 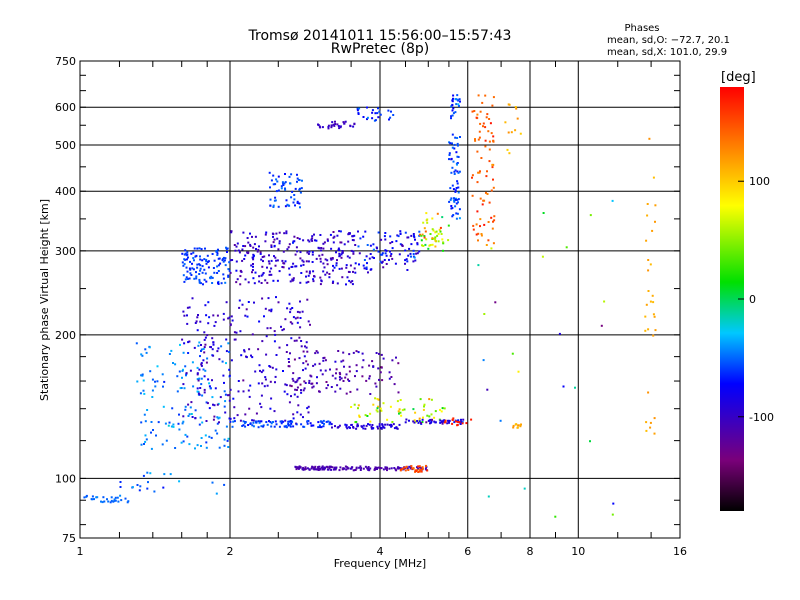 What do you see at coordinates (380, 49) in the screenshot?
I see `chart-subtitle: RwPretec (8p)` at bounding box center [380, 49].